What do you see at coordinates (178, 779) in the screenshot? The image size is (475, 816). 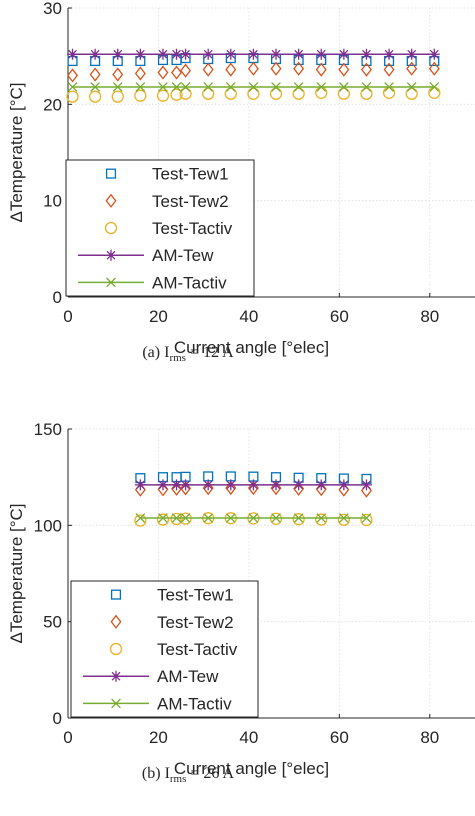 I see `caption-subscript: rms` at bounding box center [178, 779].